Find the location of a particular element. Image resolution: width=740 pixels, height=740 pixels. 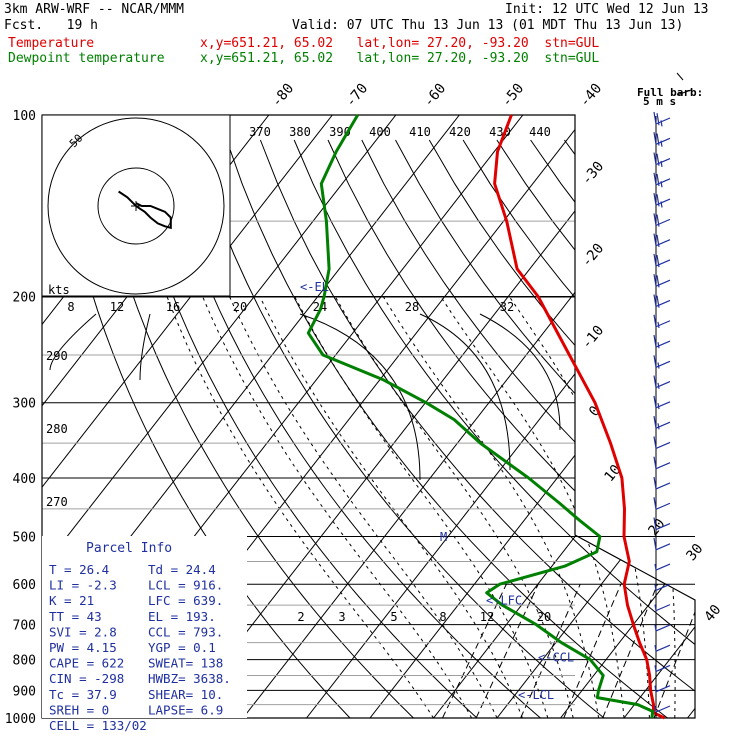

isotherm-tick-label: 40 is located at coordinates (712, 613).